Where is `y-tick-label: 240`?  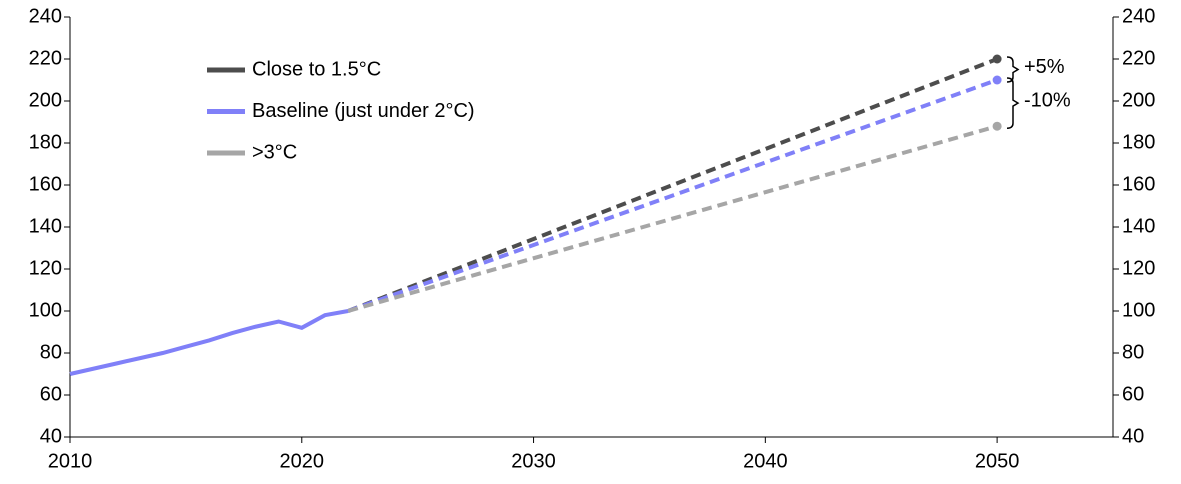 y-tick-label: 240 is located at coordinates (45, 16).